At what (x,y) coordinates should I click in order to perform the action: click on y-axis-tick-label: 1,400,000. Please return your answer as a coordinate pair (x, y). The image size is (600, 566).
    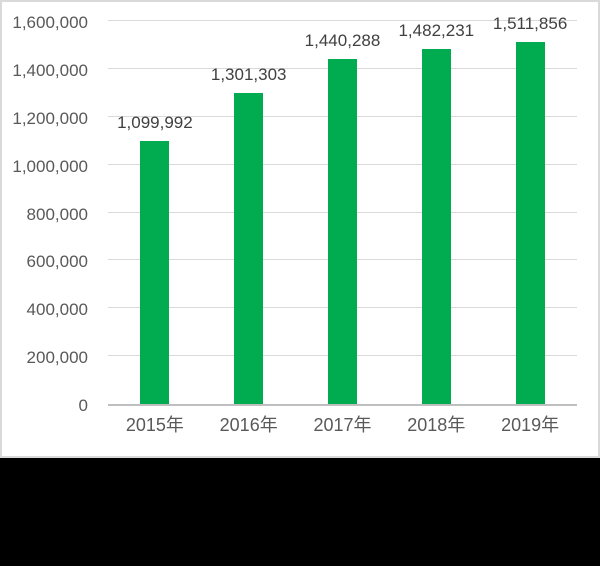
    Looking at the image, I should click on (50, 70).